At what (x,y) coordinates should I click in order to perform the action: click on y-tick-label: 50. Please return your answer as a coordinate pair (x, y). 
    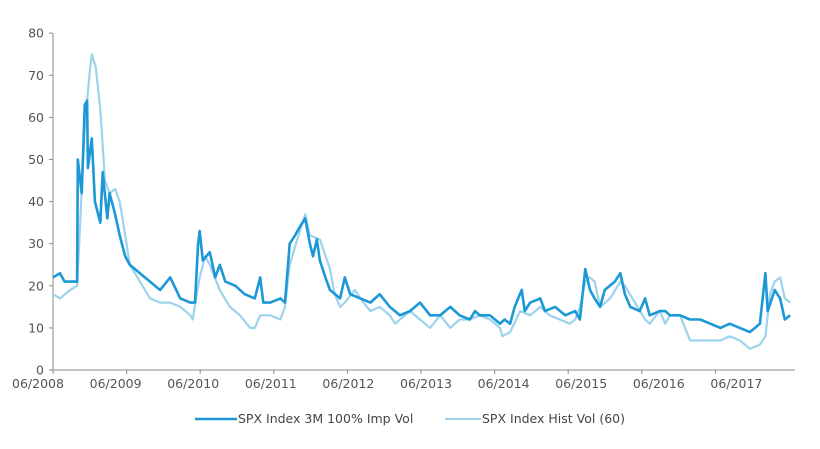
    Looking at the image, I should click on (36, 159).